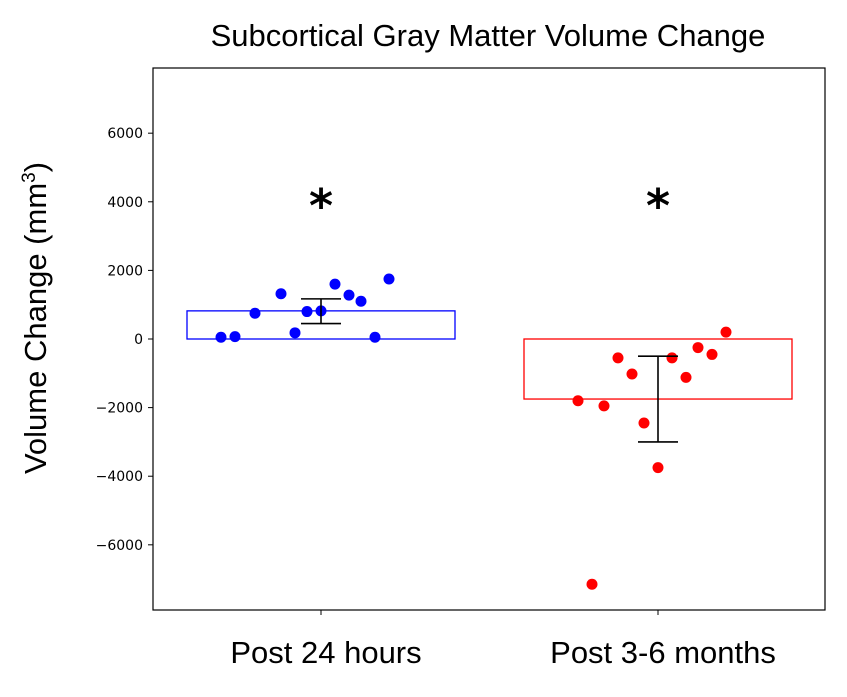 The width and height of the screenshot is (847, 697). I want to click on y-tick-label: −6000, so click(119, 546).